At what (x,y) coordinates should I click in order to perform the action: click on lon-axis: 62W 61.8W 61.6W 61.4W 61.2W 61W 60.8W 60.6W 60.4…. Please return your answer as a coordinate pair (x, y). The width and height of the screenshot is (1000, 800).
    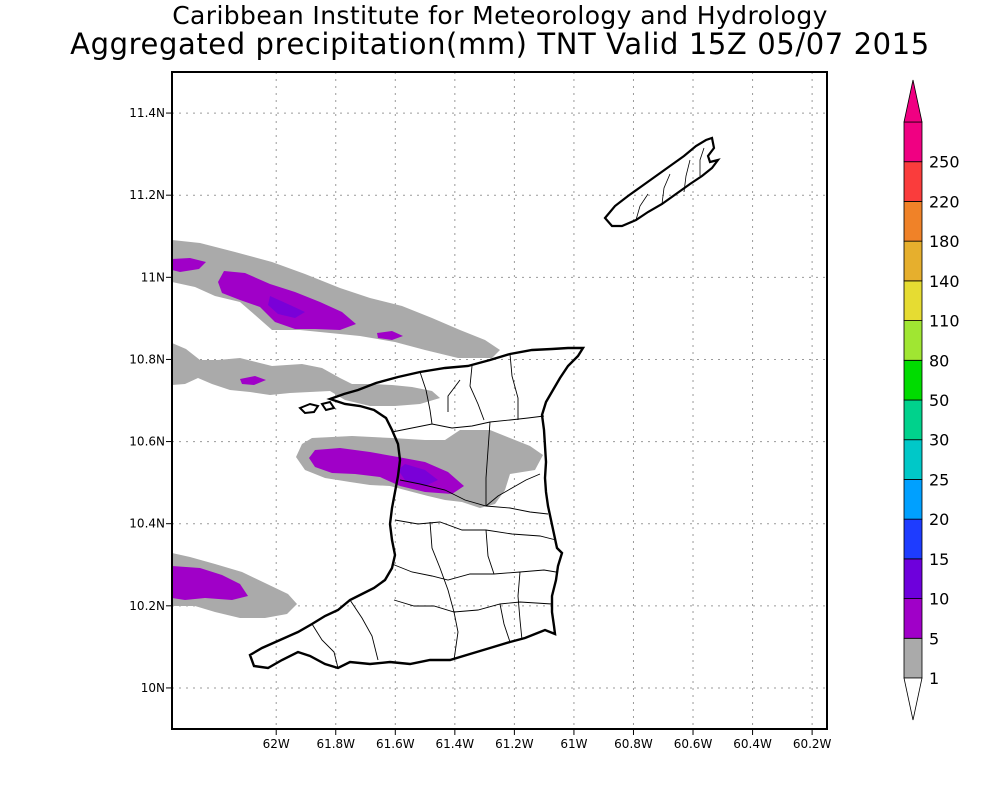
    Looking at the image, I should click on (547, 744).